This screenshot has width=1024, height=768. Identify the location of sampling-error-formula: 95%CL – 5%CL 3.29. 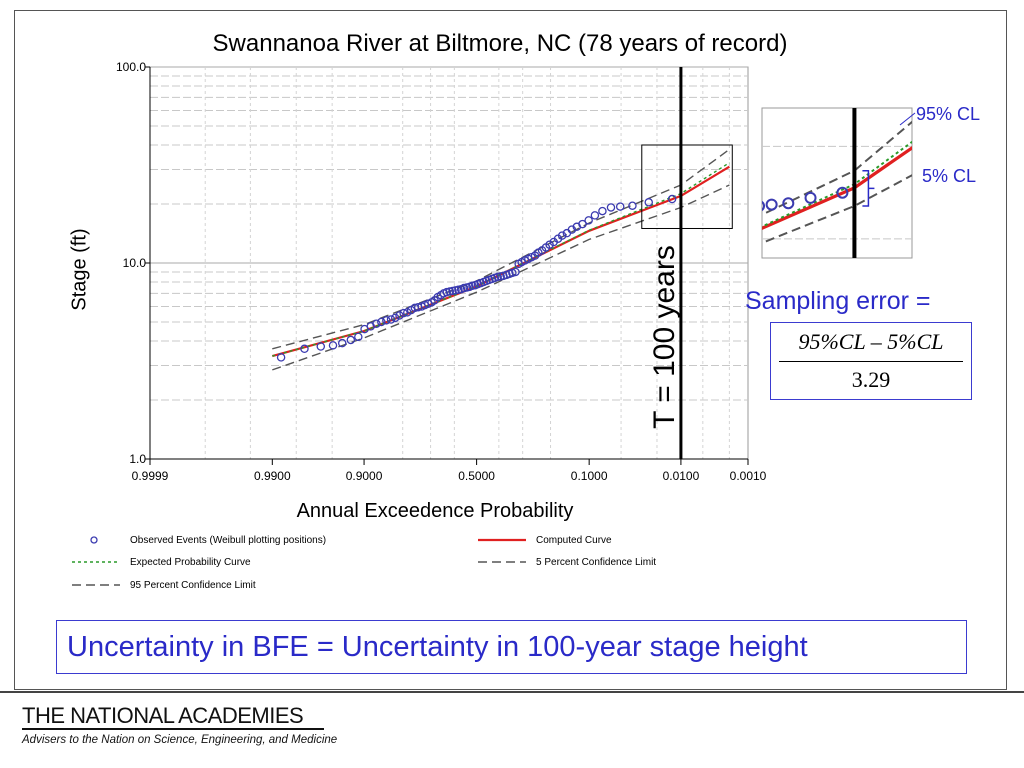
(871, 361).